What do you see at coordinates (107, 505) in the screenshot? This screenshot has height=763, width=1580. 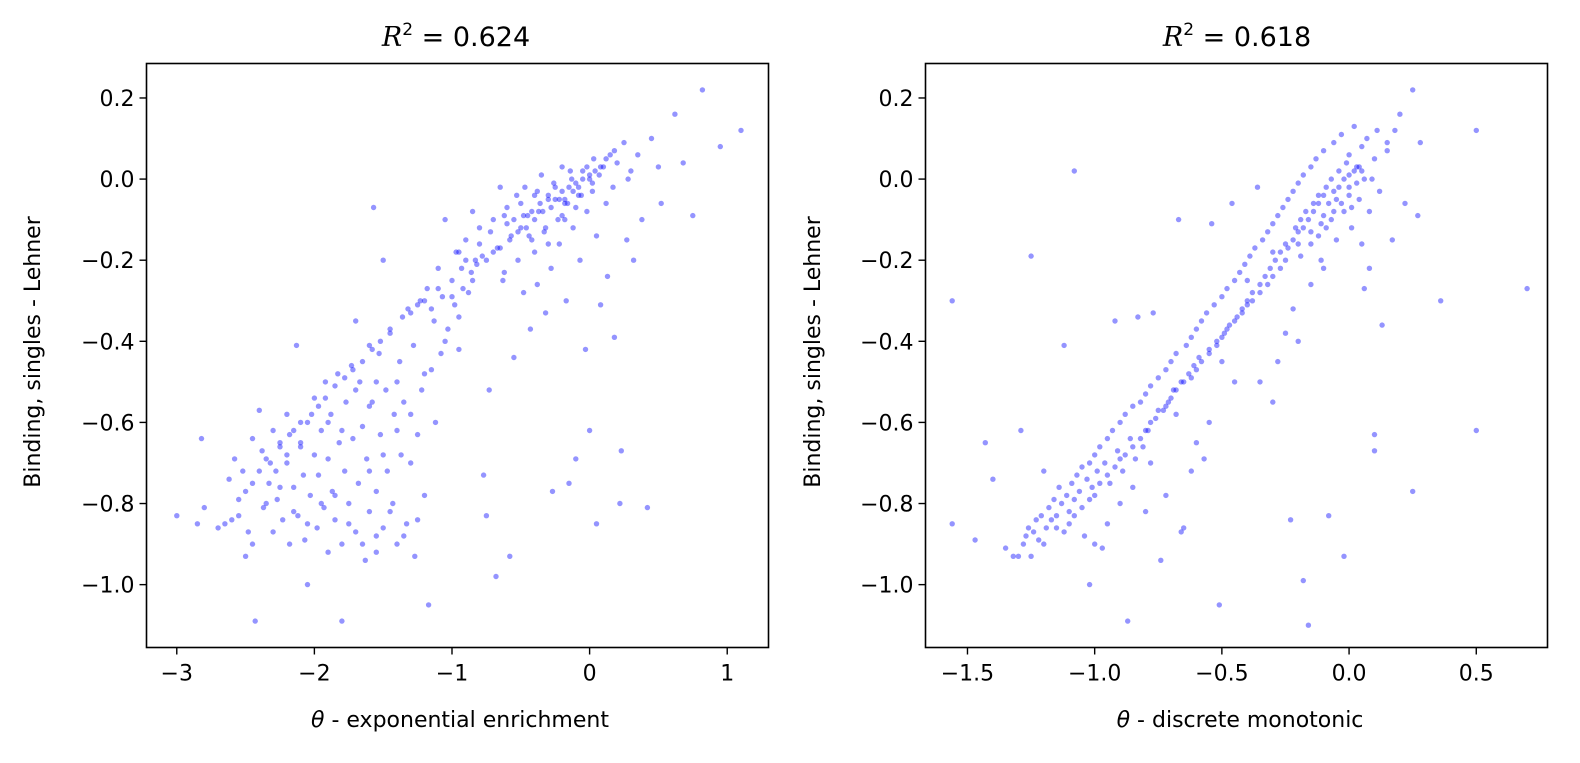 I see `left-y-tick-label: −0.8` at bounding box center [107, 505].